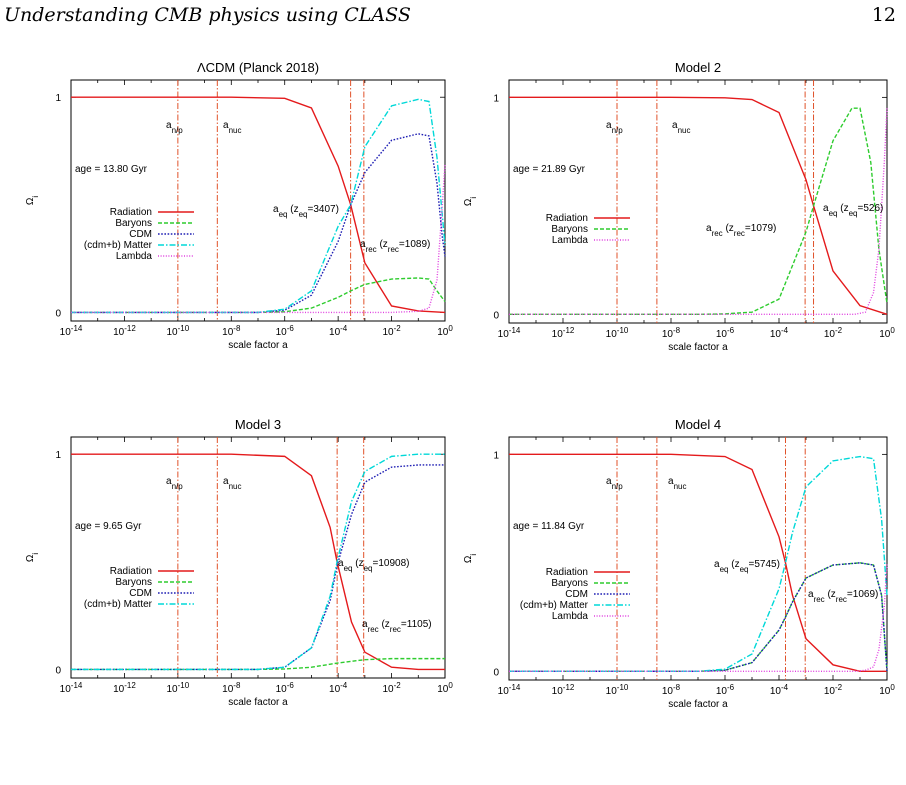  What do you see at coordinates (853, 210) in the screenshot?
I see `annotation-a-eq: aeq (zeq=526)` at bounding box center [853, 210].